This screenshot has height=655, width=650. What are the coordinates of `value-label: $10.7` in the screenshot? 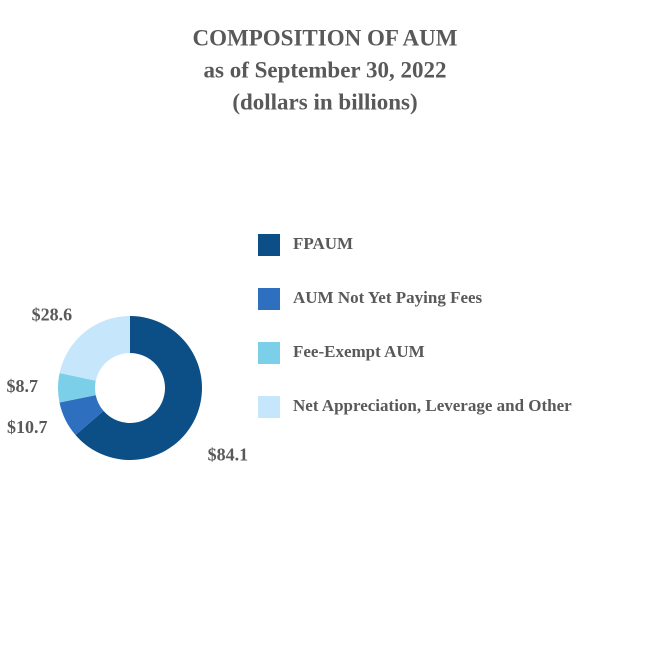 It's located at (27, 427).